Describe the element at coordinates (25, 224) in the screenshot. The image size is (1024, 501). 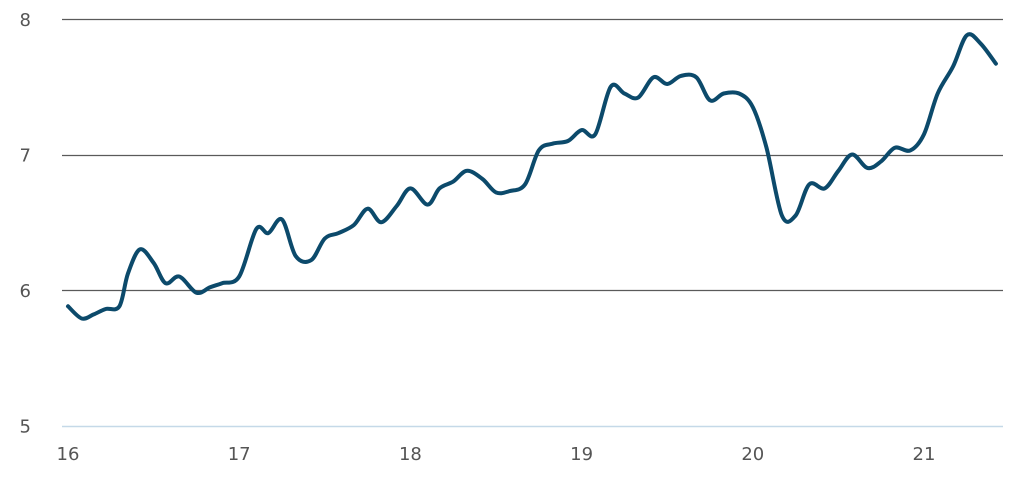
I see `y-axis-tick-labels: 5 6 7 8` at that location.